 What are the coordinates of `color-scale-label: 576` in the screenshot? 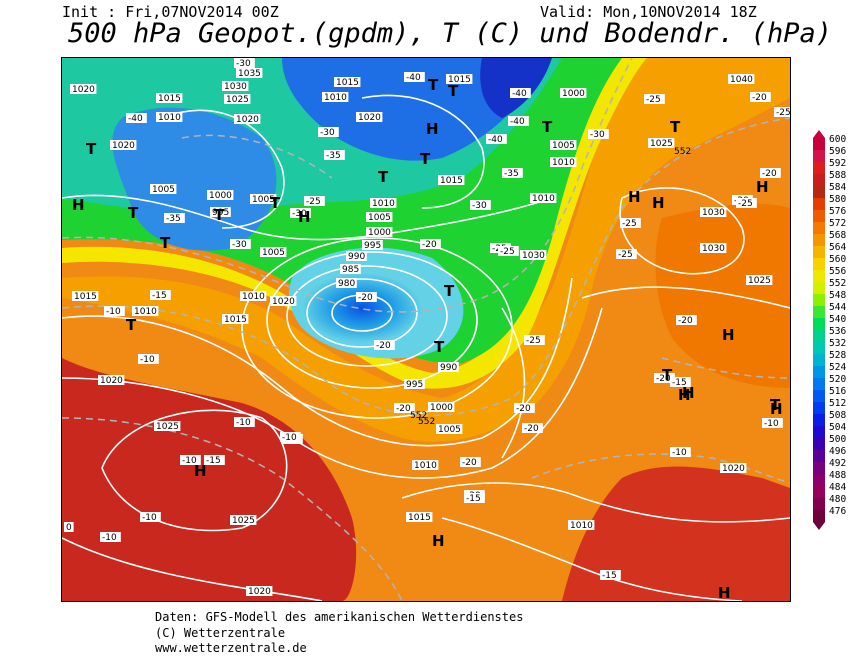 It's located at (838, 211).